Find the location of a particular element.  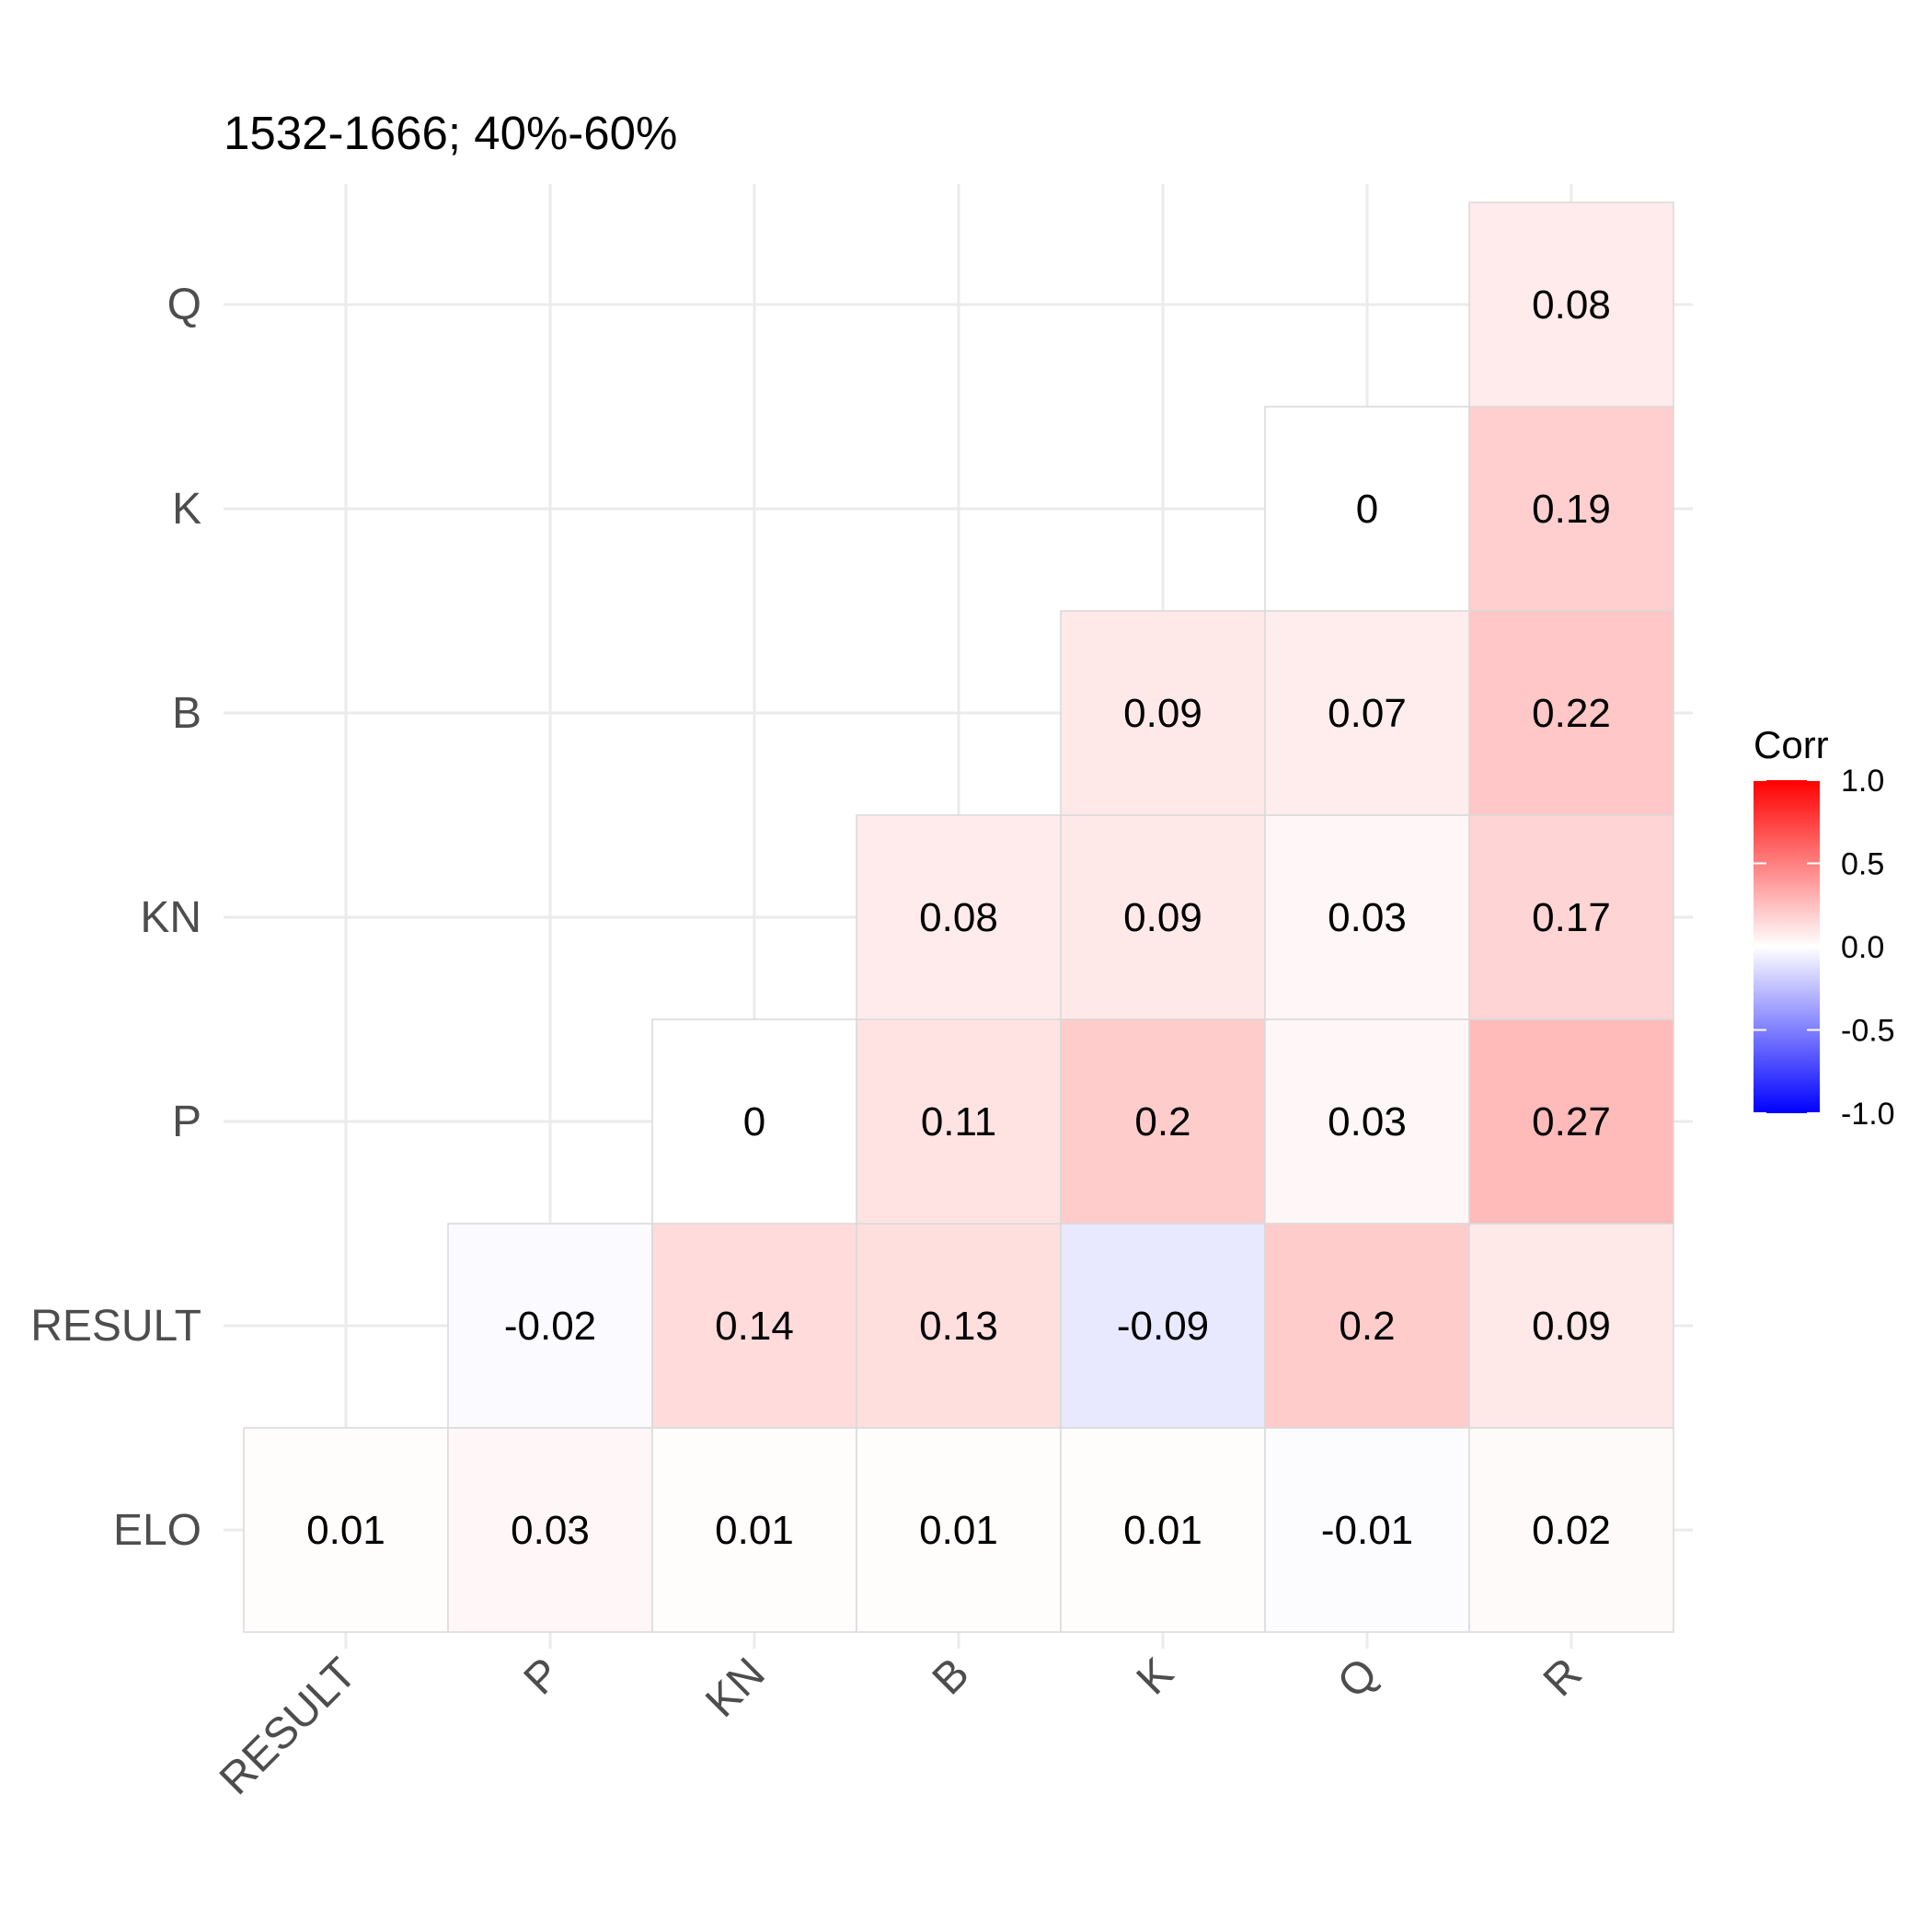

cell-result-p is located at coordinates (550, 1326).